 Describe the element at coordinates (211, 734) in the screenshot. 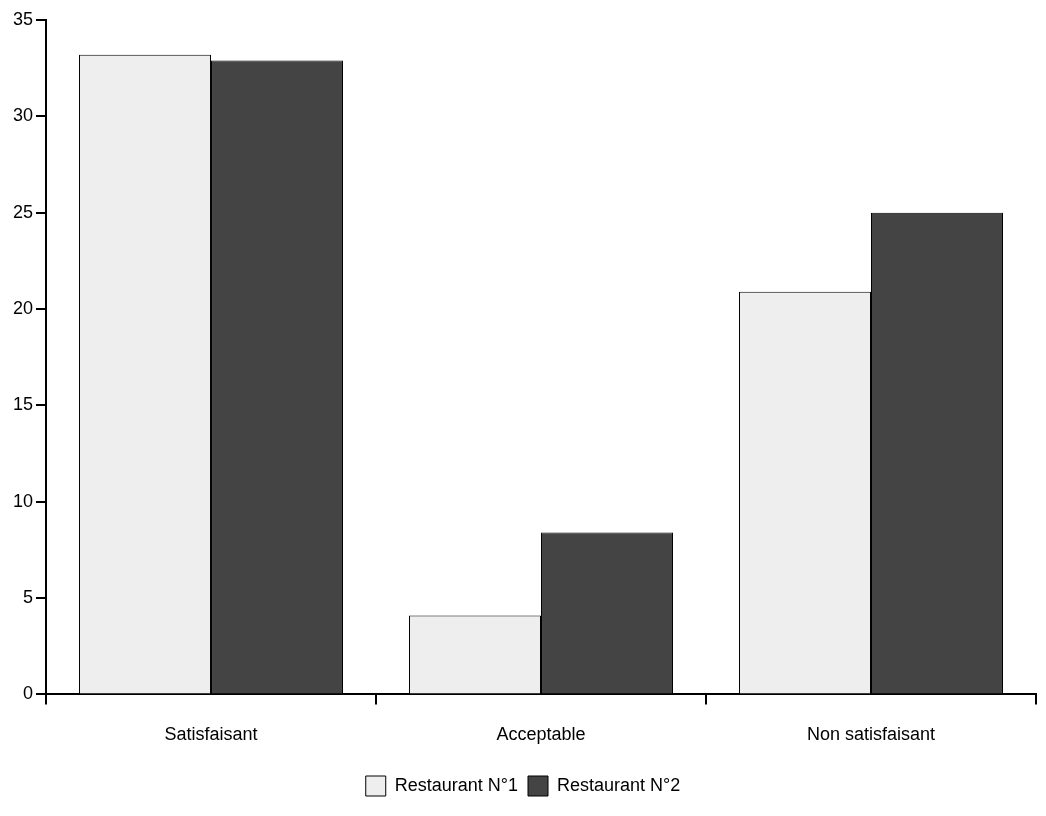

I see `x-tick-label: Satisfaisant` at that location.